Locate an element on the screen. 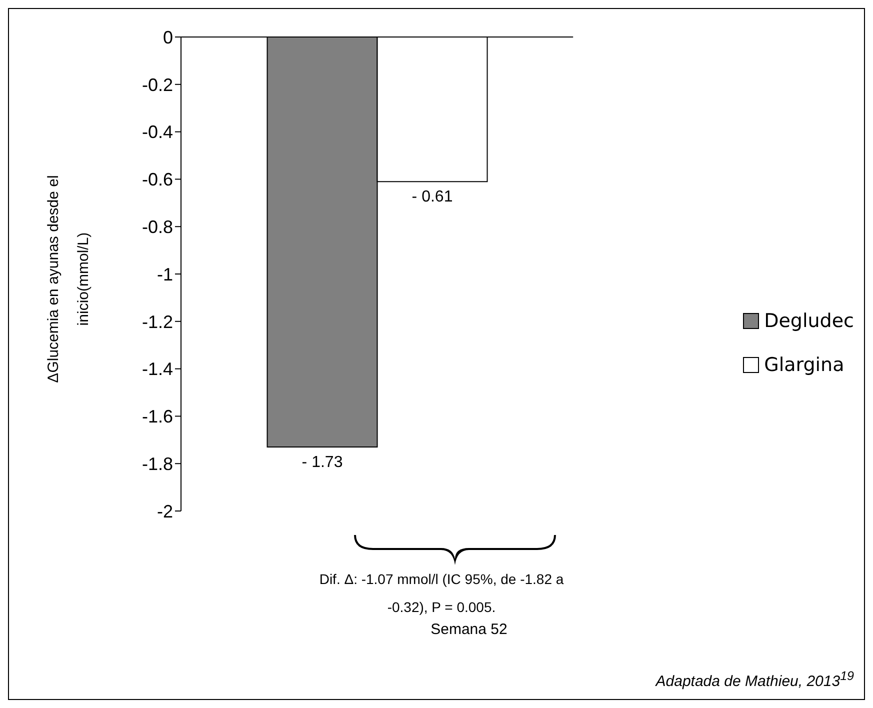  y-tick-label: -0.4 is located at coordinates (157, 132).